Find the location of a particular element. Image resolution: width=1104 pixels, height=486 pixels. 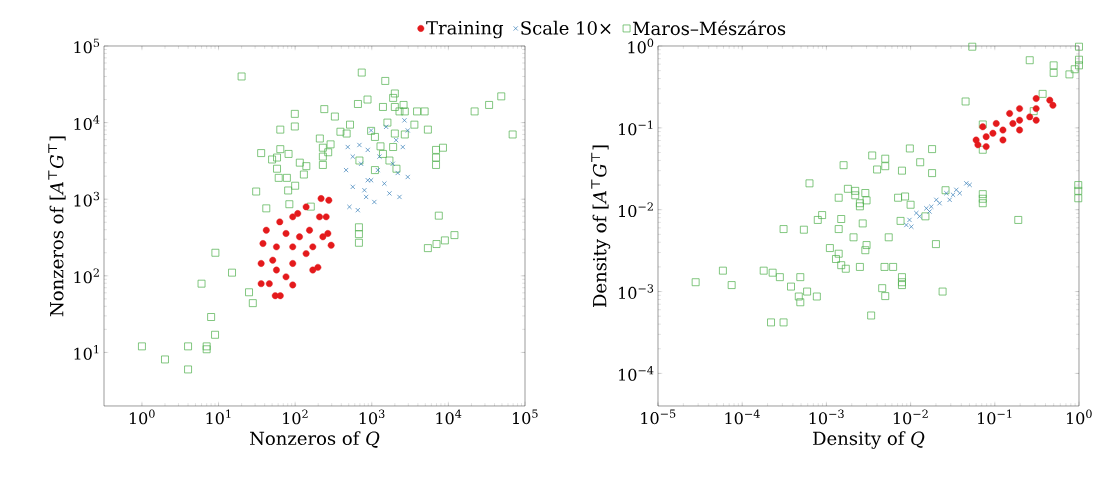

y-tick-label: 10$^{0}$ is located at coordinates (641, 46).